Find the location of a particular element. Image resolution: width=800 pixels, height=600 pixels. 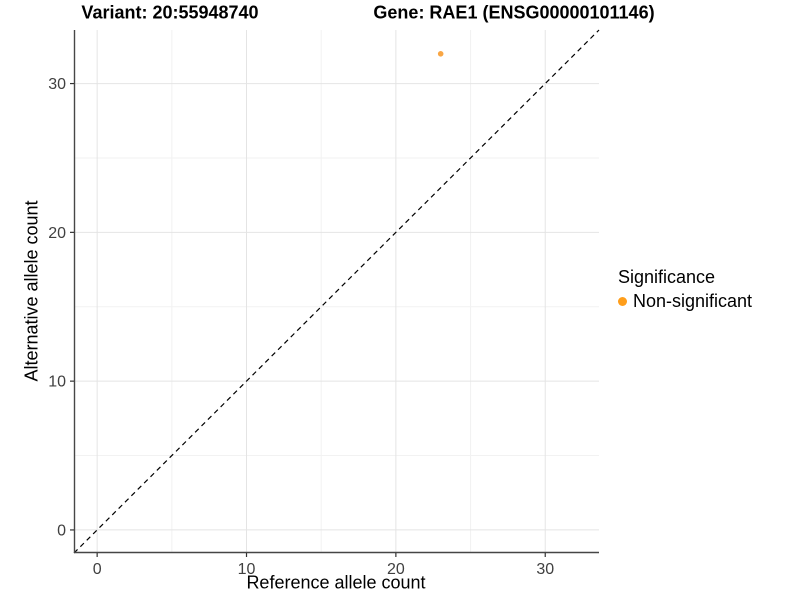

x-axis-title: Reference allele count is located at coordinates (336, 582).